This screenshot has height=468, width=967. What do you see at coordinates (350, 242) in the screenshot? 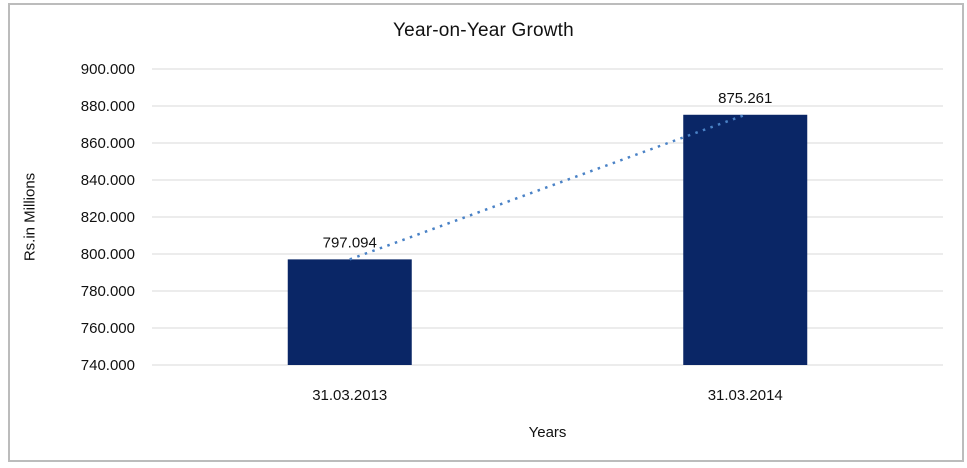
I see `bar-data-label: 797.094` at bounding box center [350, 242].